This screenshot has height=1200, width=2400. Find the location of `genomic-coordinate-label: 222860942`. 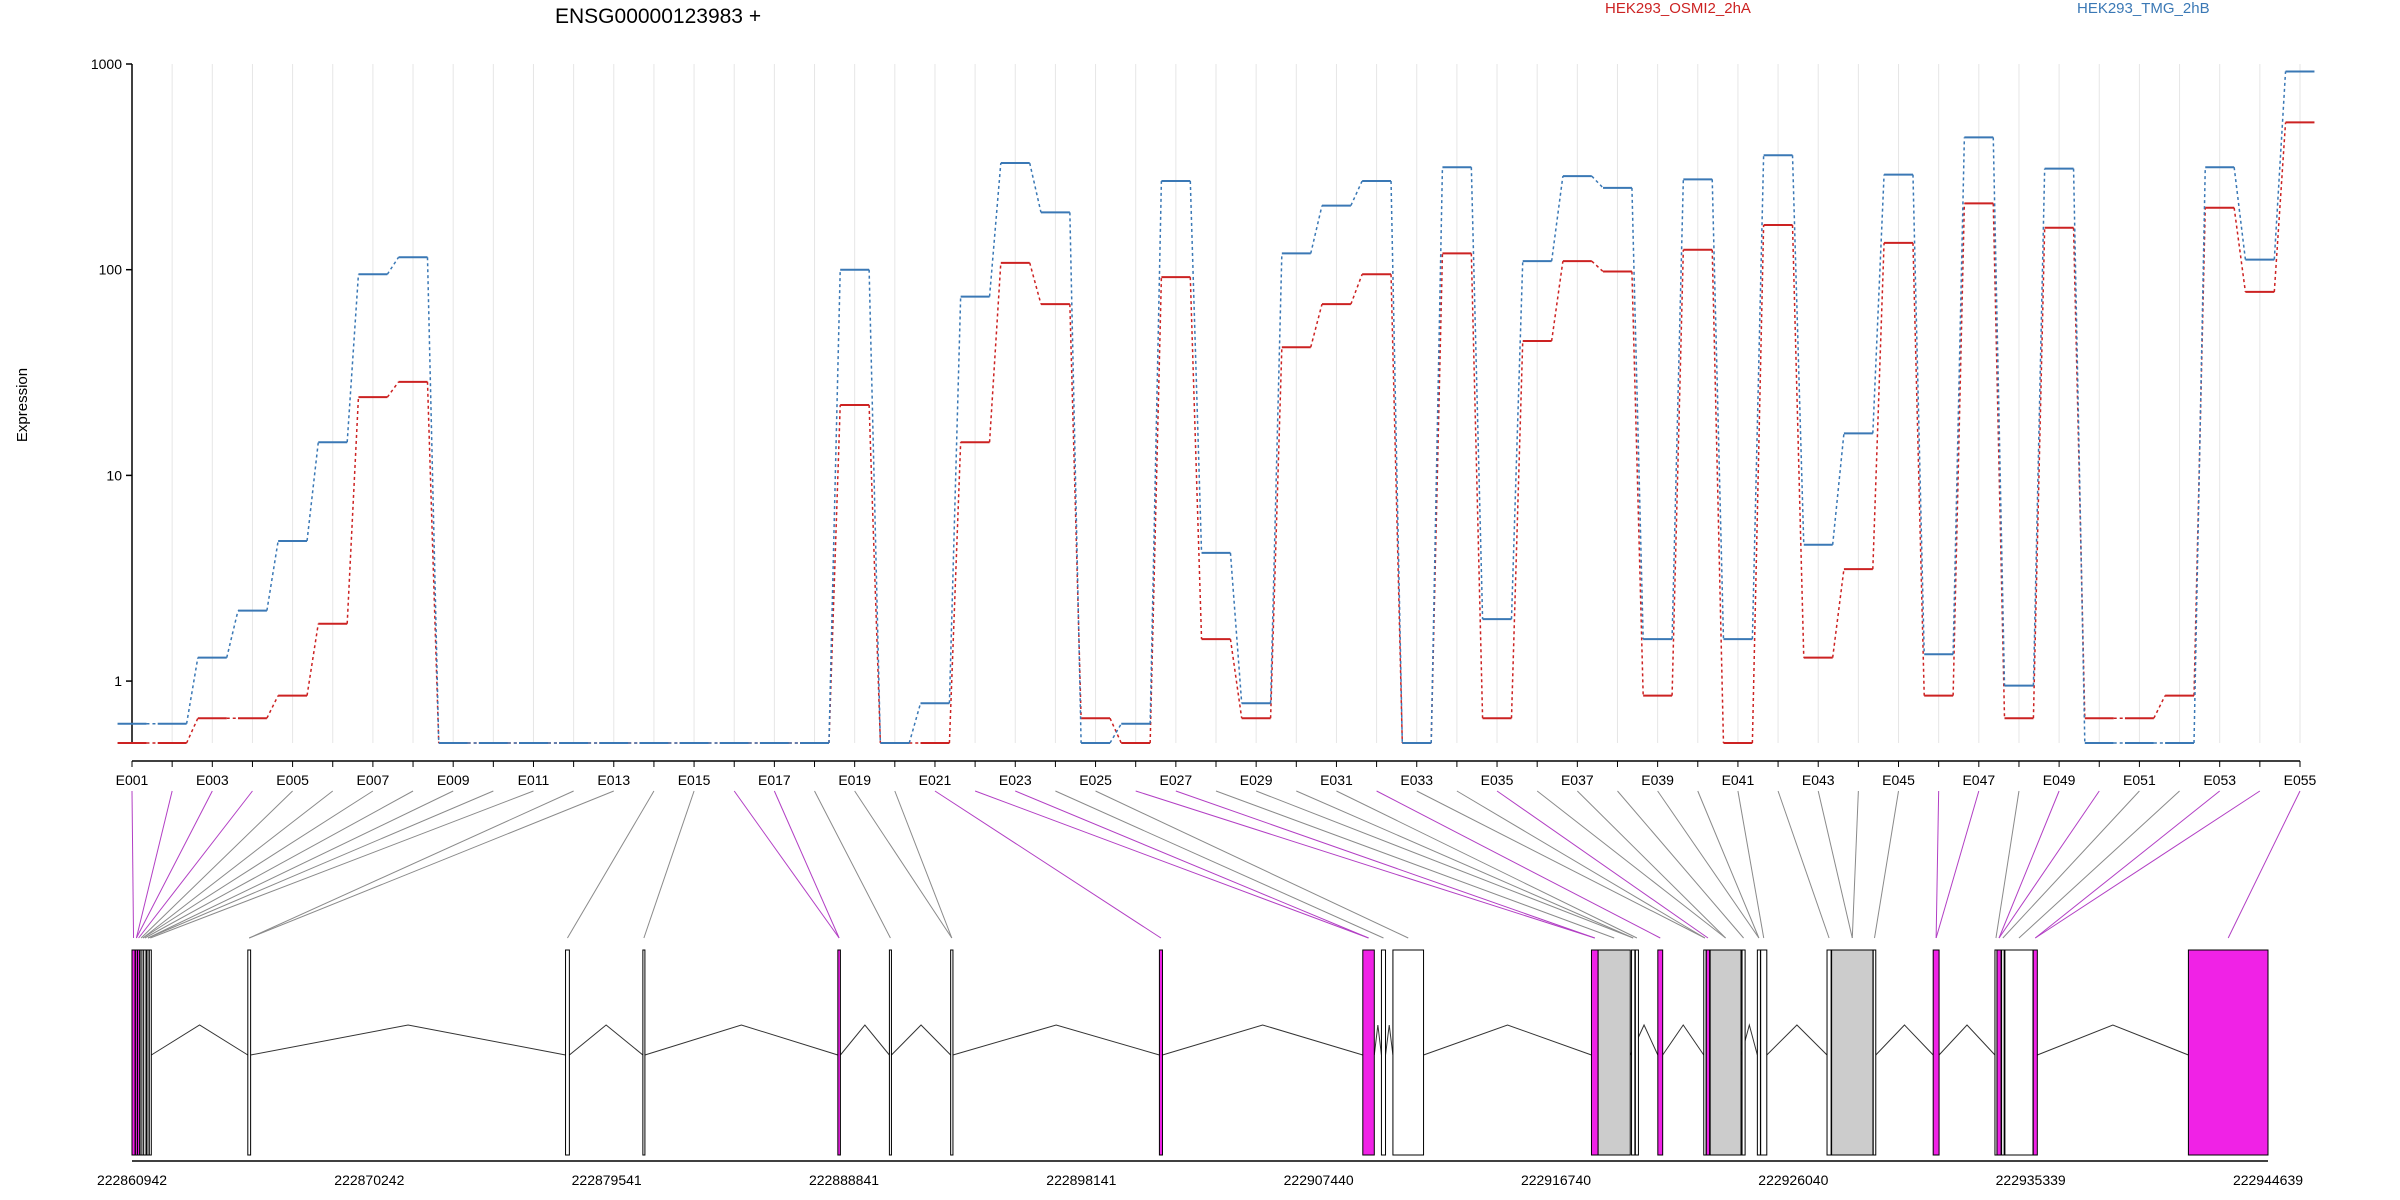

genomic-coordinate-label: 222860942 is located at coordinates (132, 1180).